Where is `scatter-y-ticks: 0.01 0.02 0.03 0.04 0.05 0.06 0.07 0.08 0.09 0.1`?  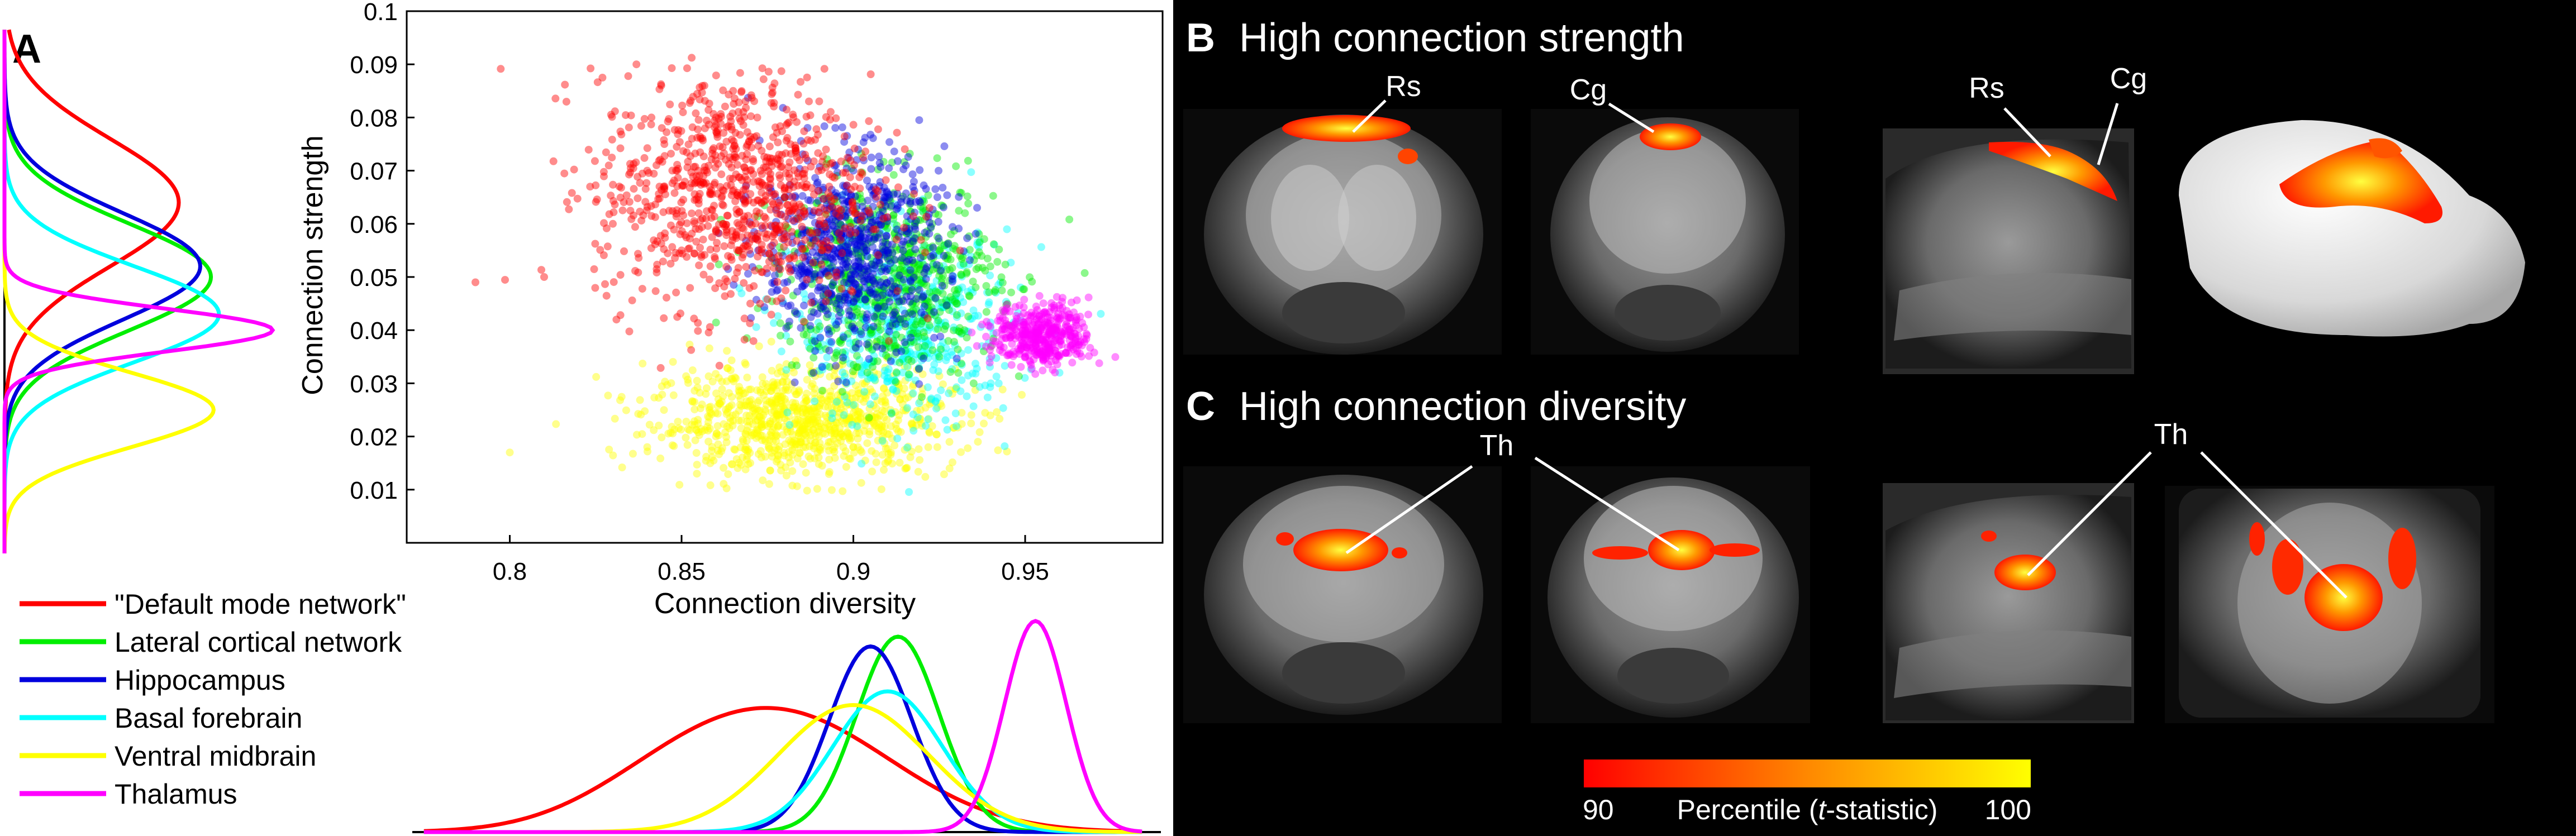 scatter-y-ticks: 0.01 0.02 0.03 0.04 0.05 0.06 0.07 0.08 0.09 0.1 is located at coordinates (382, 252).